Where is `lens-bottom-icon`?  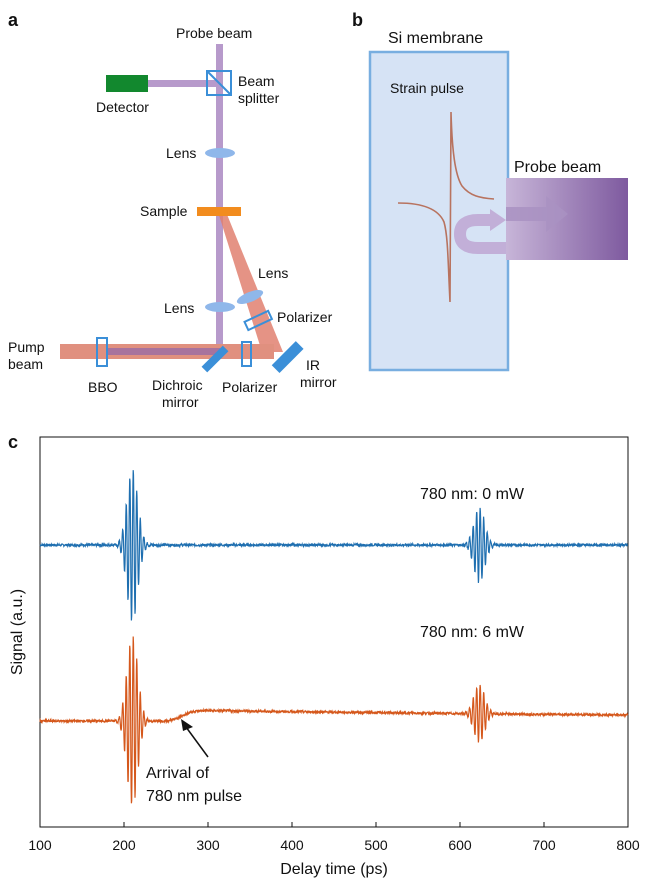
lens-bottom-icon is located at coordinates (220, 307).